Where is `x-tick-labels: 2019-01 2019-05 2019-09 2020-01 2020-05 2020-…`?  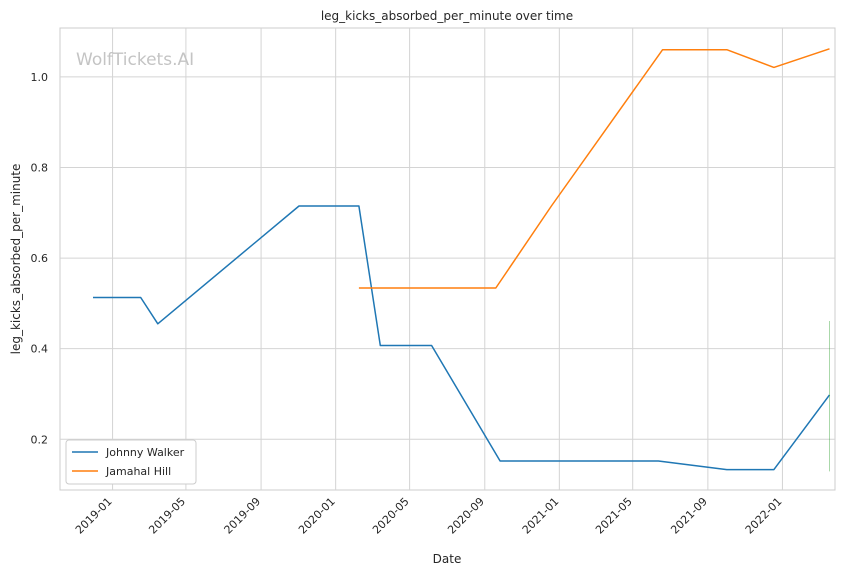 x-tick-labels: 2019-01 2019-05 2019-09 2020-01 2020-05 2020-… is located at coordinates (429, 516).